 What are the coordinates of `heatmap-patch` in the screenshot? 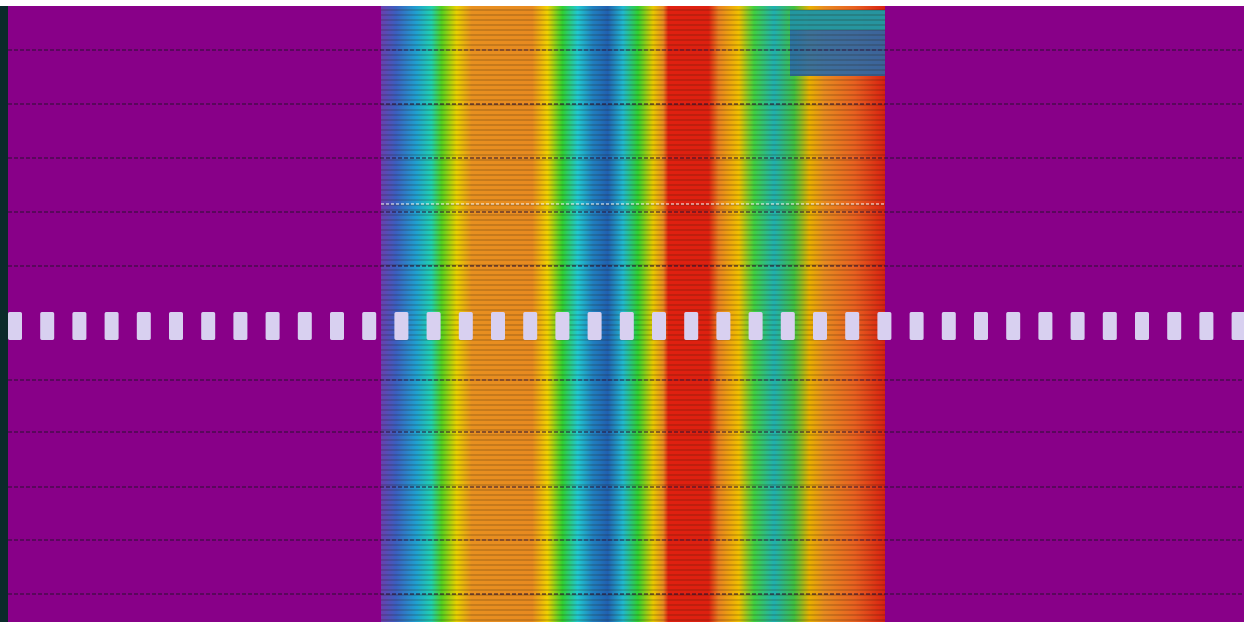 It's located at (837, 20).